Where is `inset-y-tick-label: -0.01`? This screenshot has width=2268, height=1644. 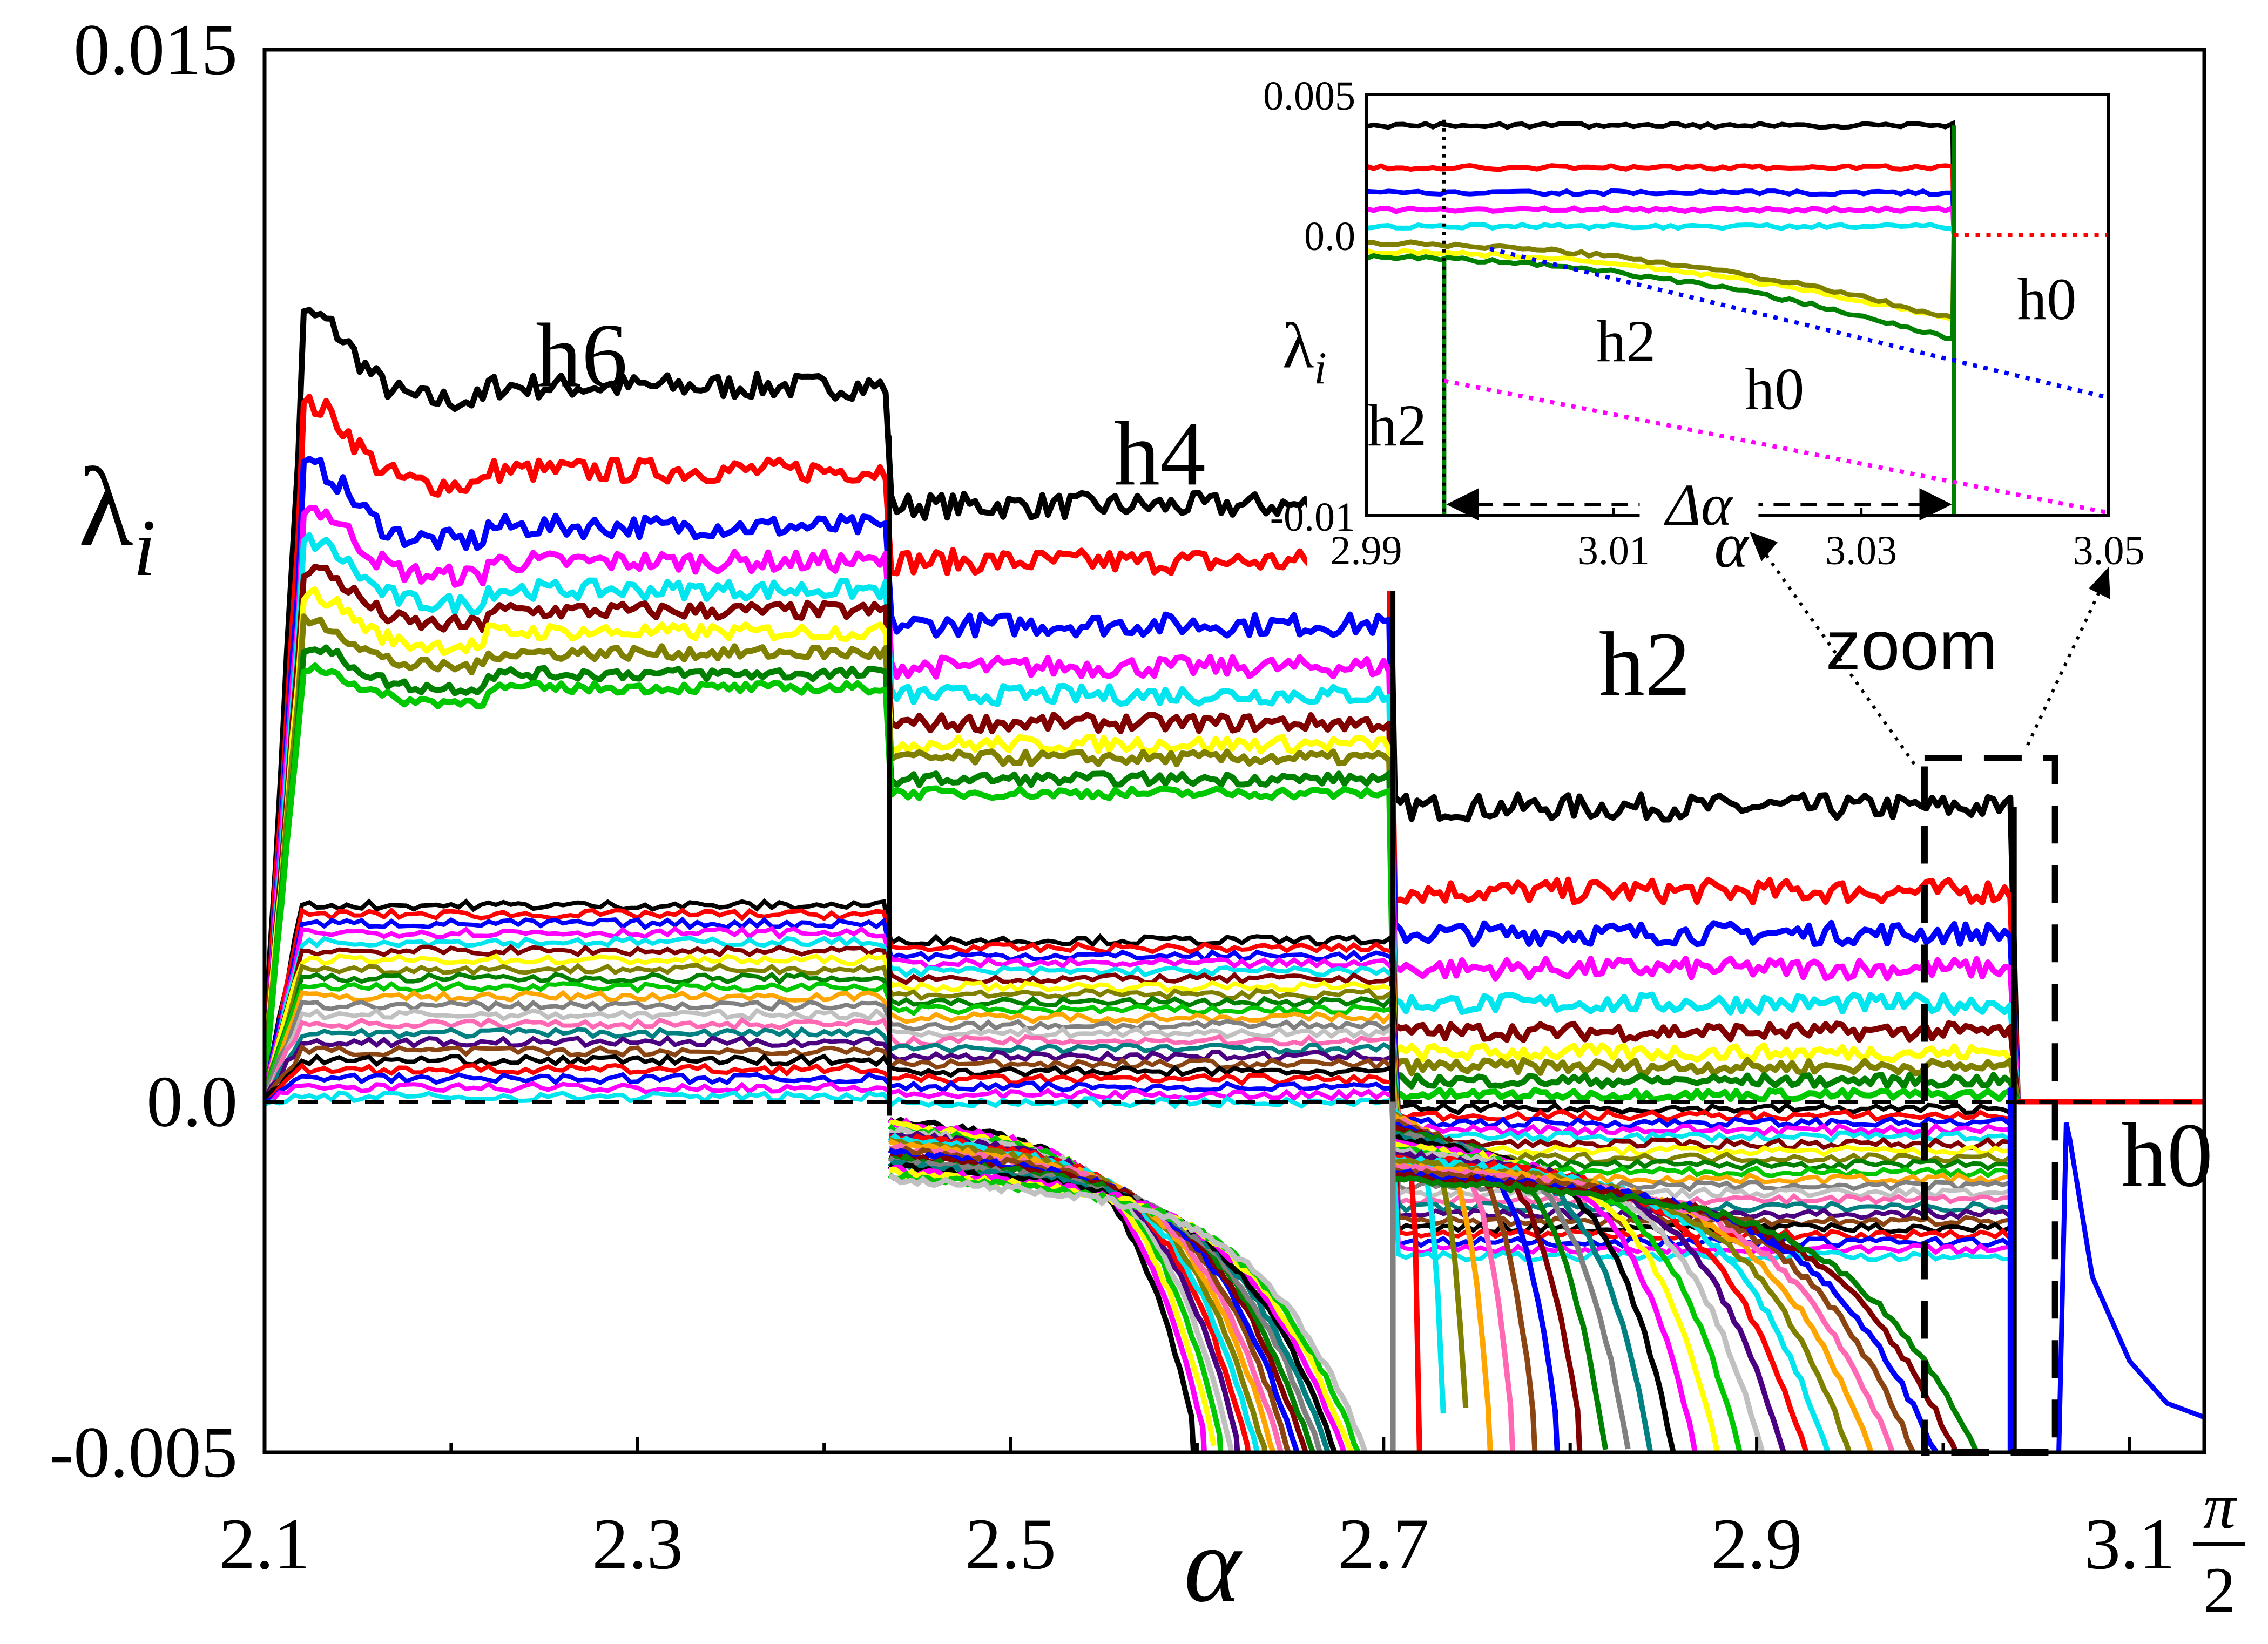 inset-y-tick-label: -0.01 is located at coordinates (1313, 517).